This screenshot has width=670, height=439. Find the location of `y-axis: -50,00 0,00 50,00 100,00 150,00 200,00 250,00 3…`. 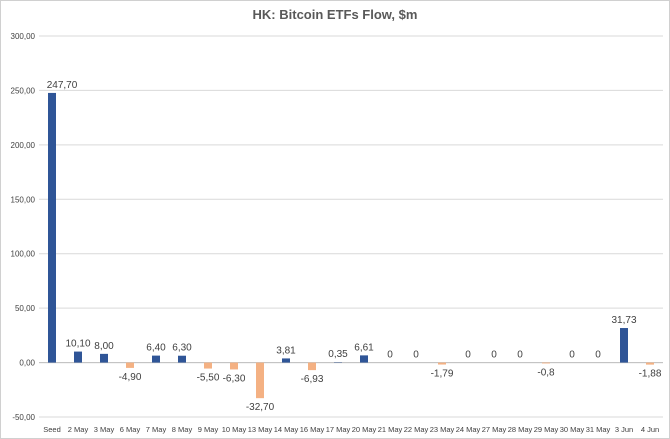

y-axis: -50,00 0,00 50,00 100,00 150,00 200,00 250,00 3… is located at coordinates (23, 227).